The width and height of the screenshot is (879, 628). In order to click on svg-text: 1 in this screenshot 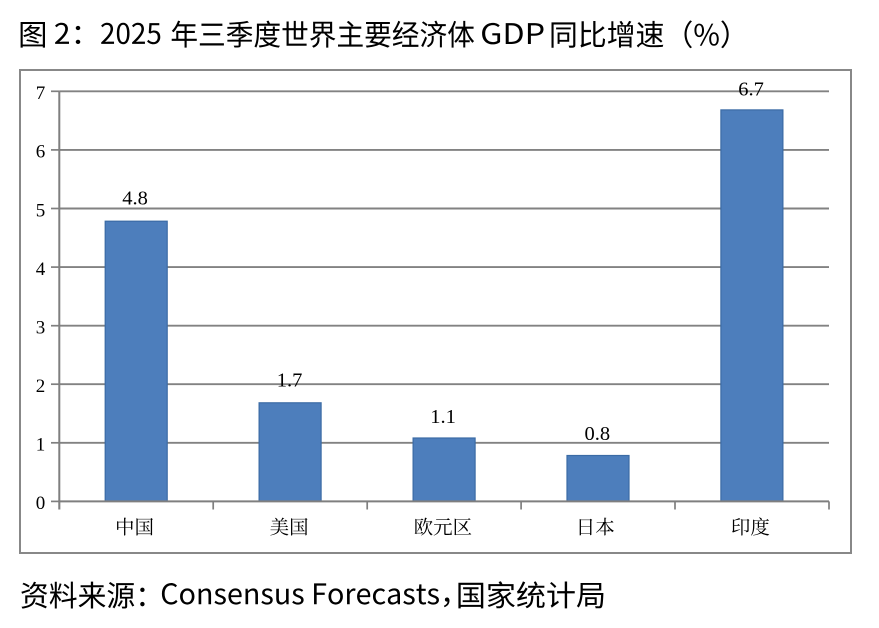, I will do `click(41, 445)`.